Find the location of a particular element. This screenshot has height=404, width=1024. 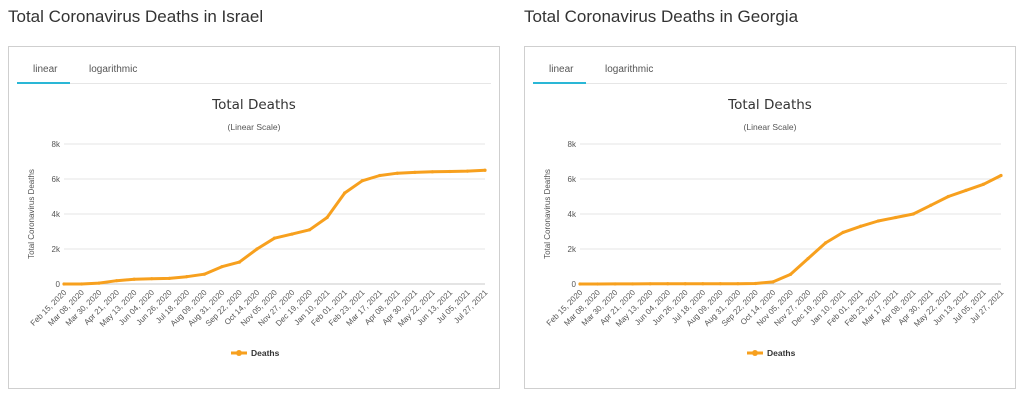

panel-heading: Total Coronavirus Deaths in Georgia is located at coordinates (661, 16).